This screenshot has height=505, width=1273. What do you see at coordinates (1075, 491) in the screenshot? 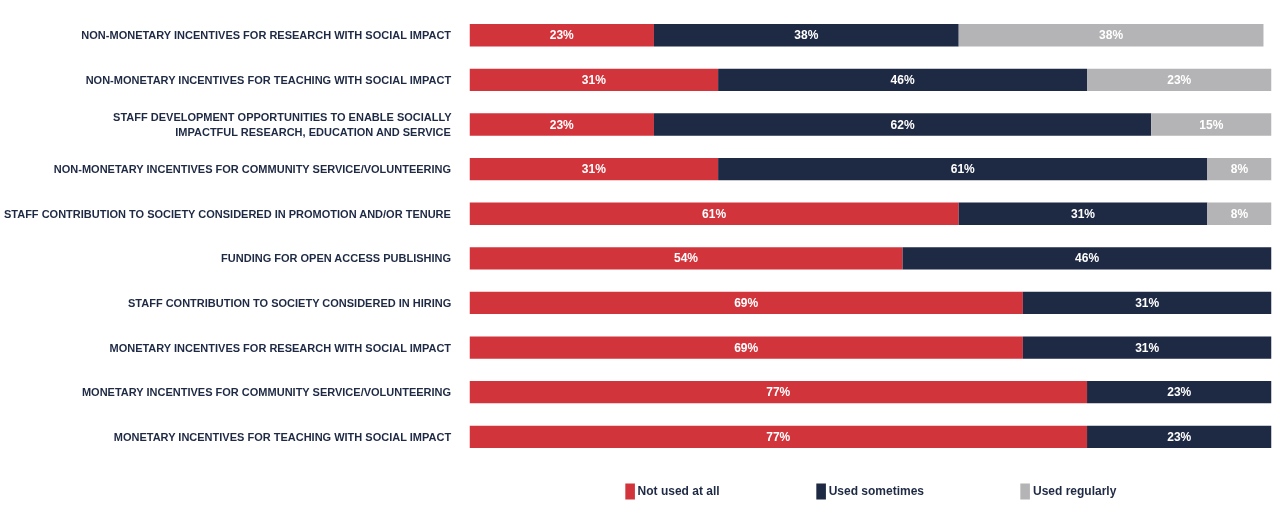
I see `legend-label: Used regularly` at bounding box center [1075, 491].